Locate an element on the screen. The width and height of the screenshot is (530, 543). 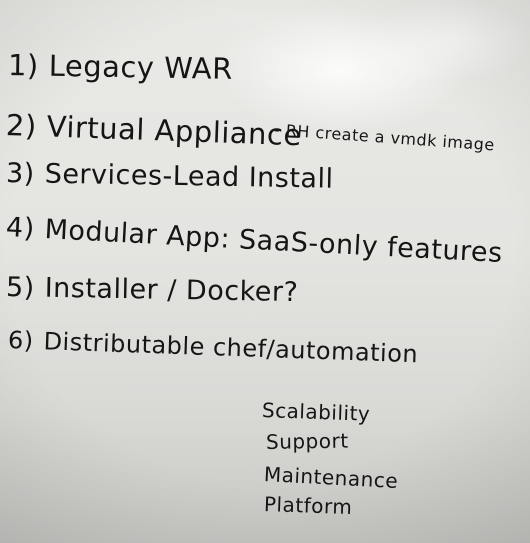
side-list-item: Support is located at coordinates (307, 441).